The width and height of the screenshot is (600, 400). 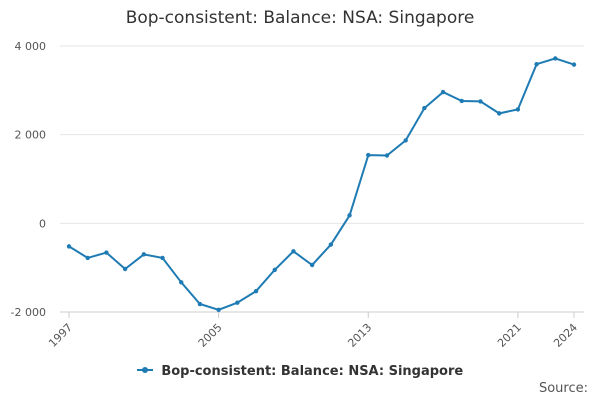 What do you see at coordinates (300, 18) in the screenshot?
I see `chart-title: Bop-consistent: Balance: NSA: Singapore` at bounding box center [300, 18].